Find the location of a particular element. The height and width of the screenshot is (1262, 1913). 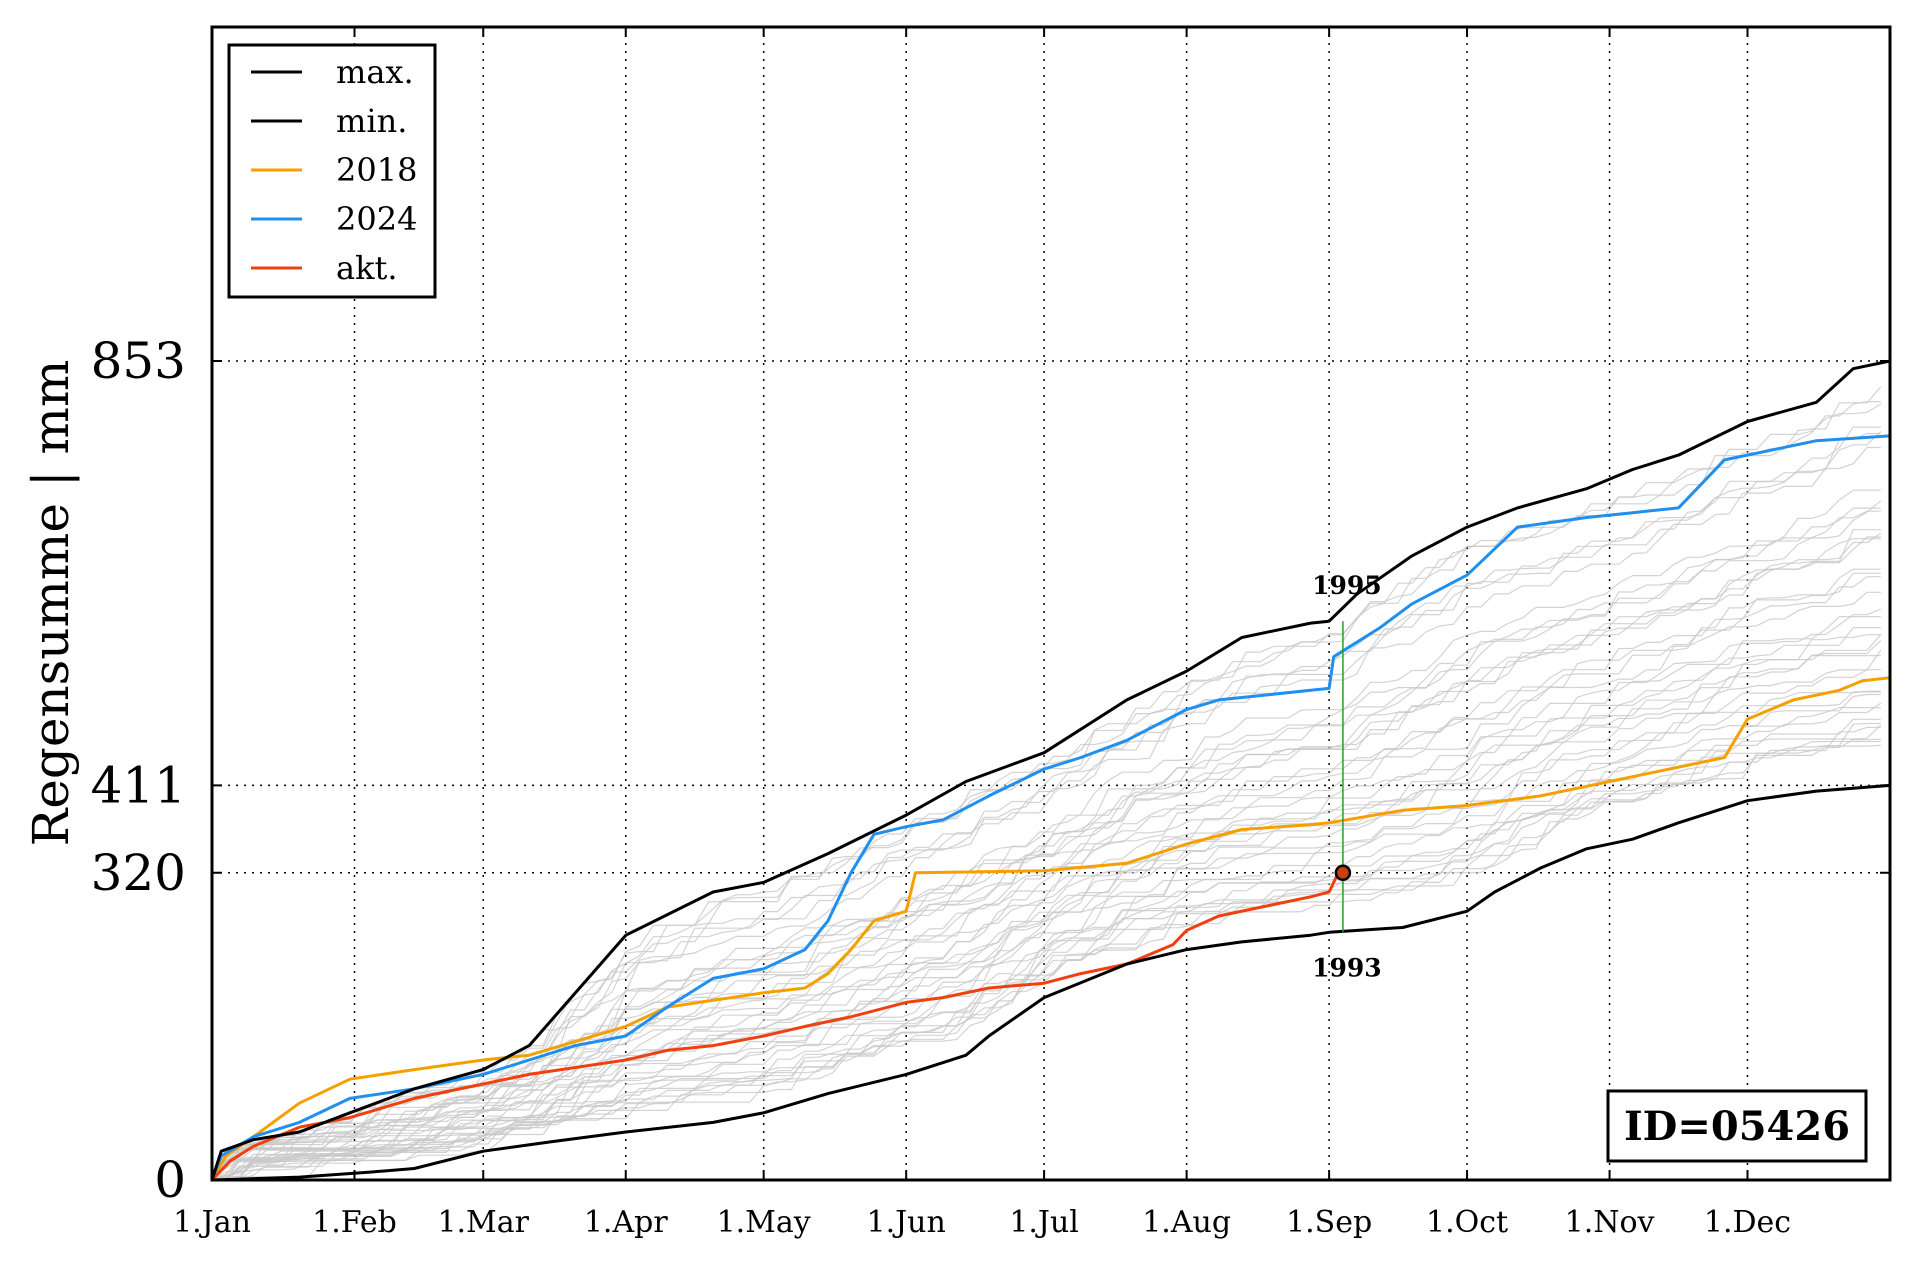

x-tick-label: 1.Mar is located at coordinates (483, 1222).